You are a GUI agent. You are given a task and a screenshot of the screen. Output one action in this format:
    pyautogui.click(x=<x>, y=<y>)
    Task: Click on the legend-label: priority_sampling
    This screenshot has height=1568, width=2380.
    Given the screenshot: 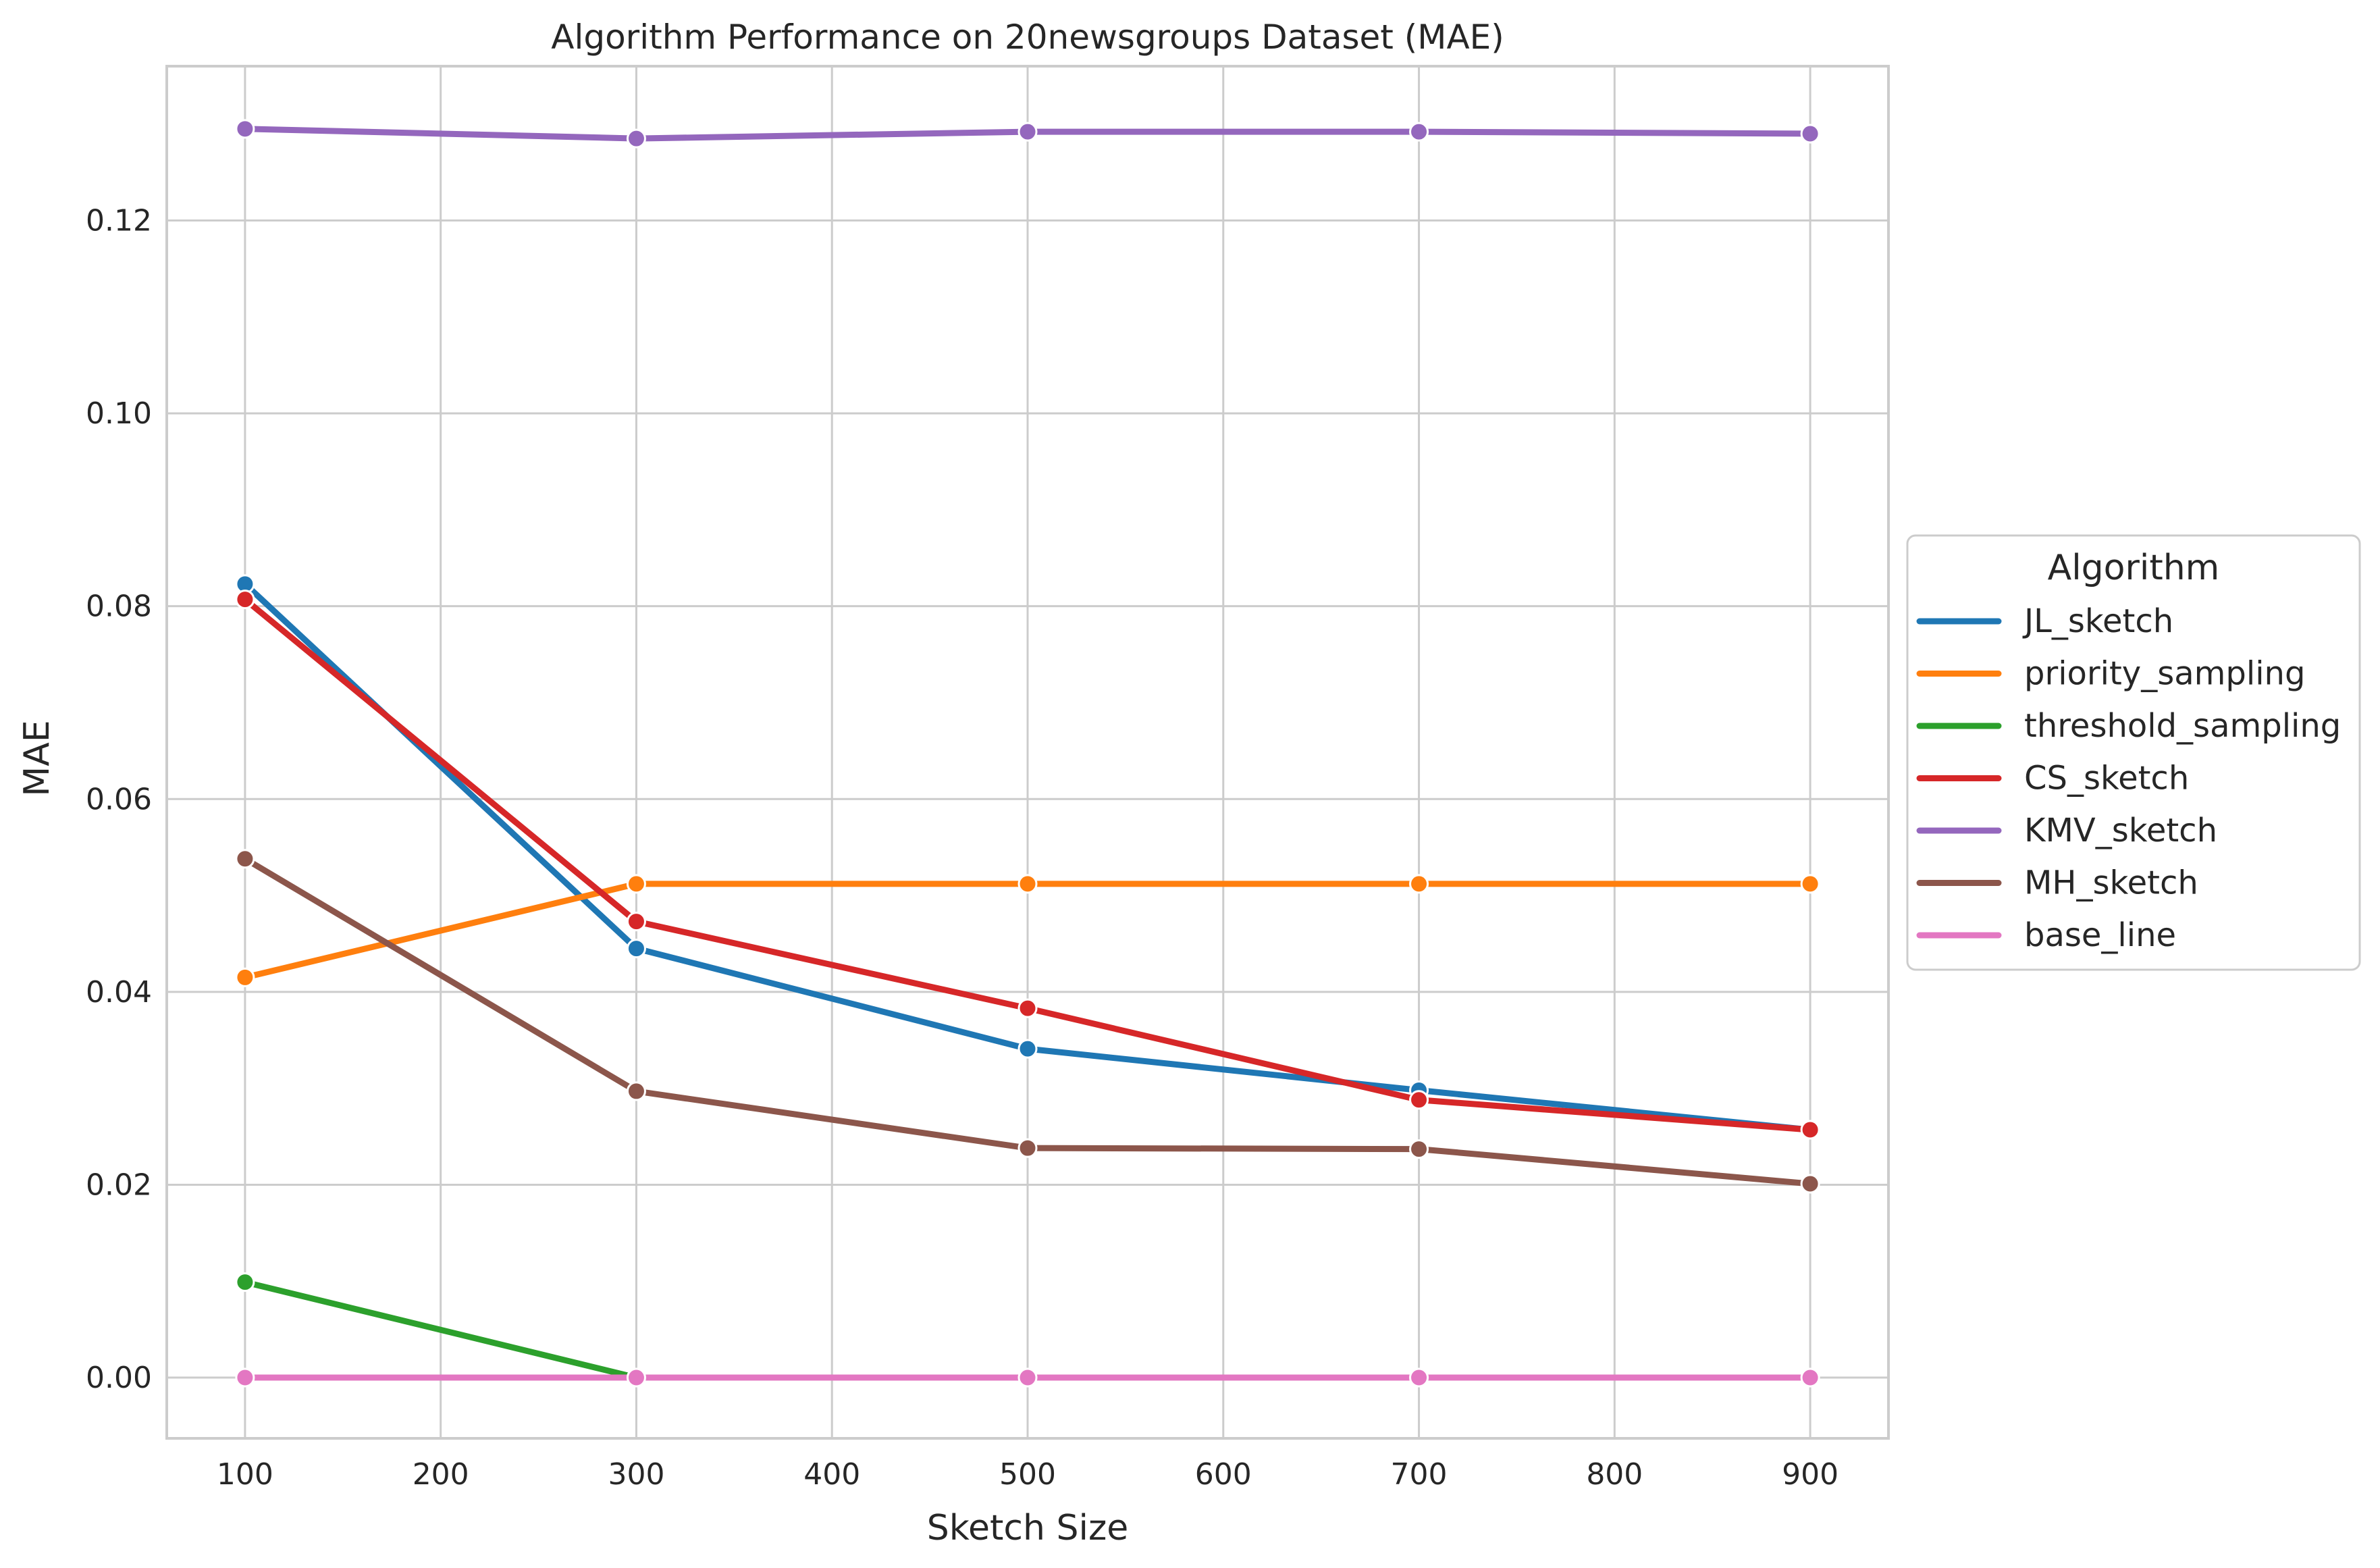 What is the action you would take?
    pyautogui.click(x=2164, y=674)
    